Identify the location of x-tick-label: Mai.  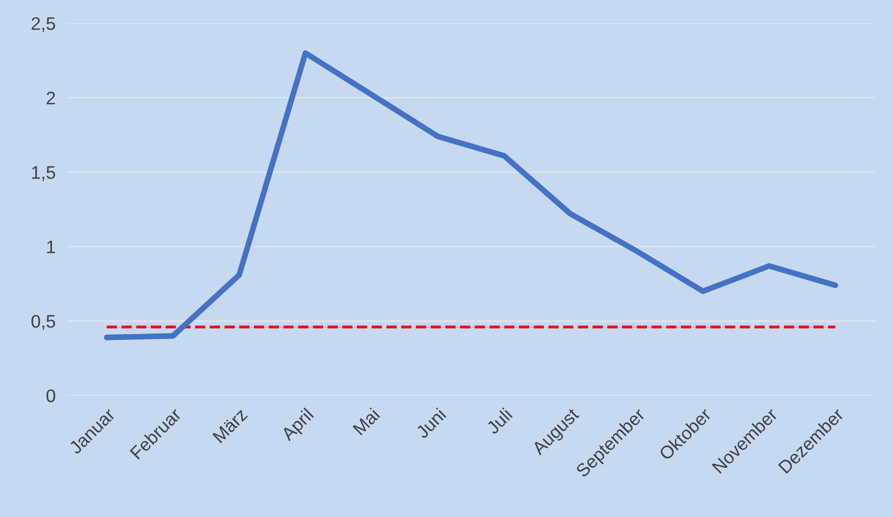
(366, 421).